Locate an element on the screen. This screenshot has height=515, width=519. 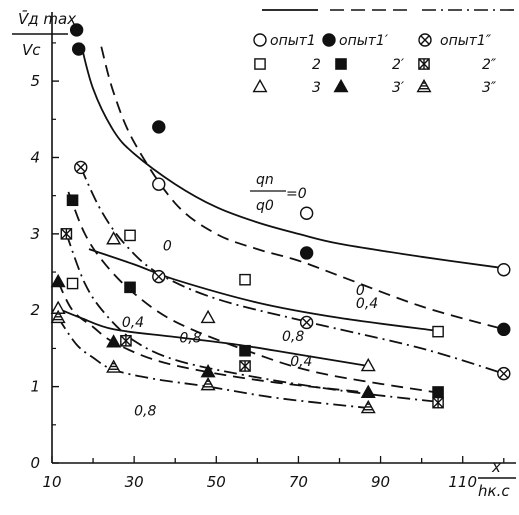
legend-marker-open-square is located at coordinates (260, 64).